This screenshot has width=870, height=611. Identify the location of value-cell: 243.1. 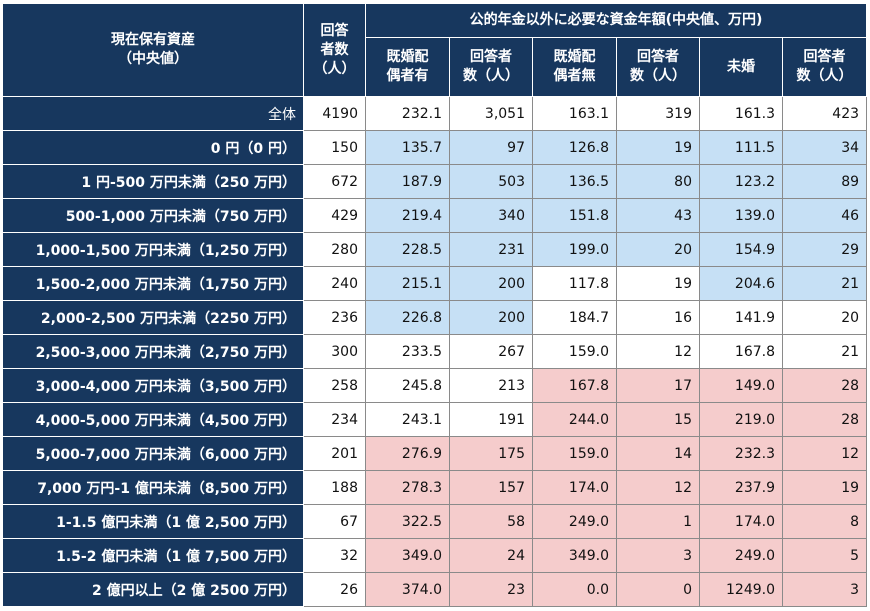
(407, 419).